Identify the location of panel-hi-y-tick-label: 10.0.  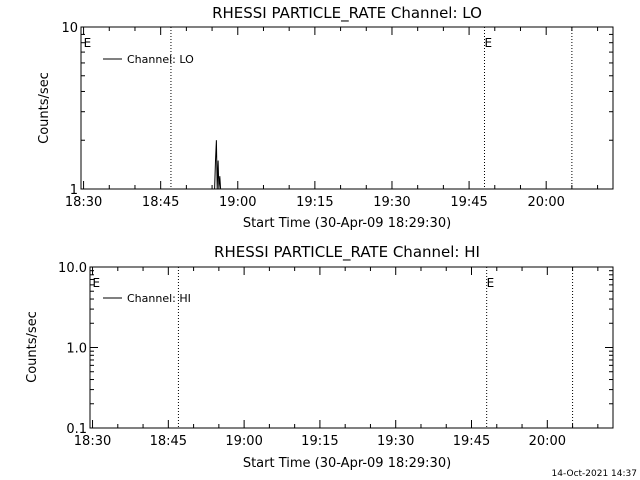
(72, 268).